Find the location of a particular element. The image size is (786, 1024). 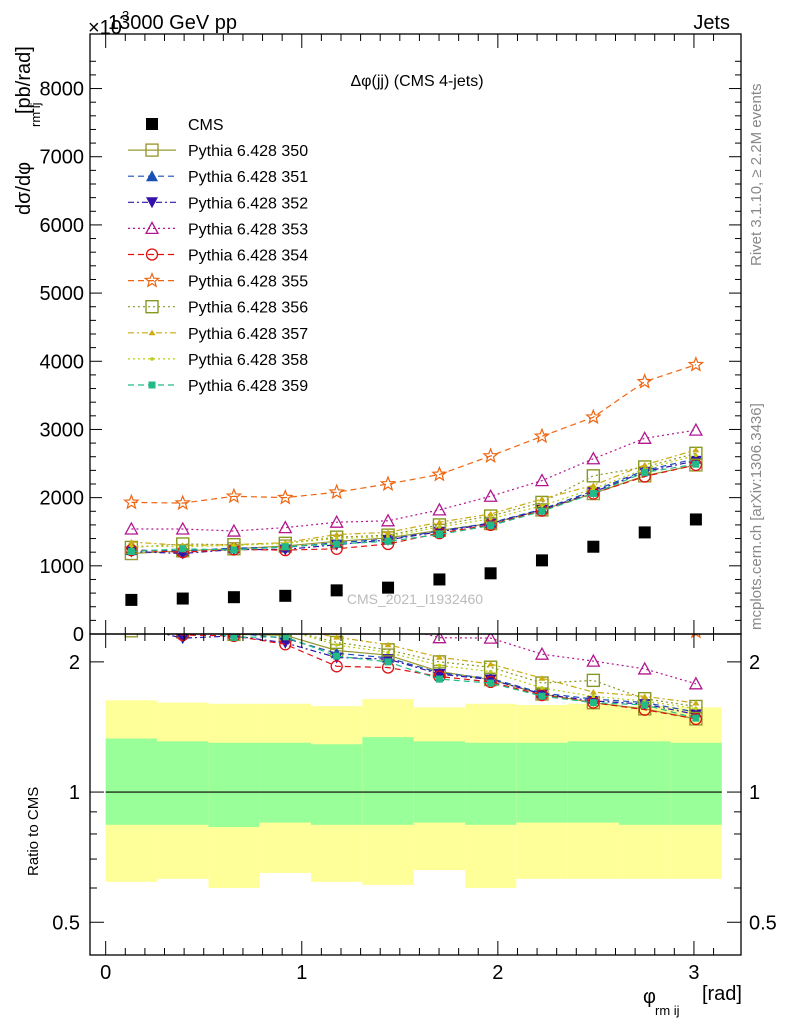

legend-entry-0: CMS is located at coordinates (185, 125).